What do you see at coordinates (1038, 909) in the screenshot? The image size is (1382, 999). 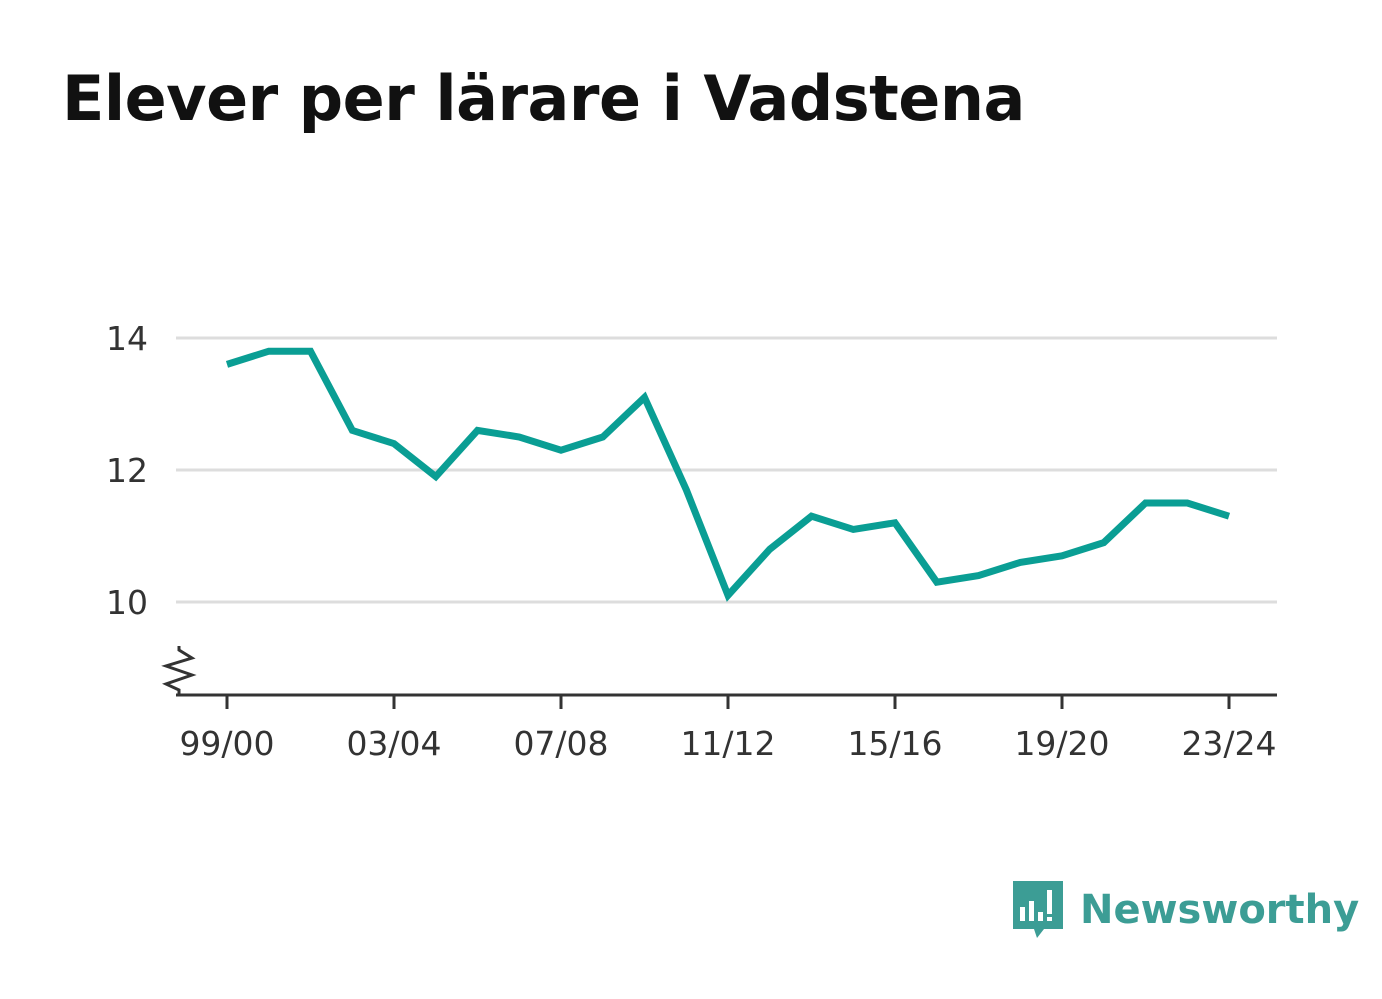 I see `bar-chart-speech-bubble-icon` at bounding box center [1038, 909].